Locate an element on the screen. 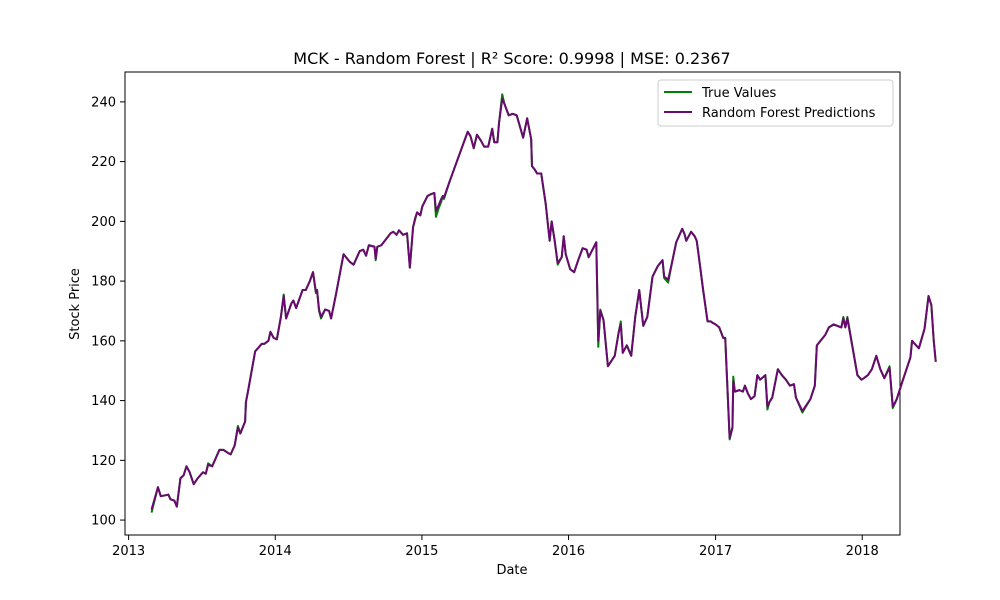  legend-label: True Values is located at coordinates (738, 93).